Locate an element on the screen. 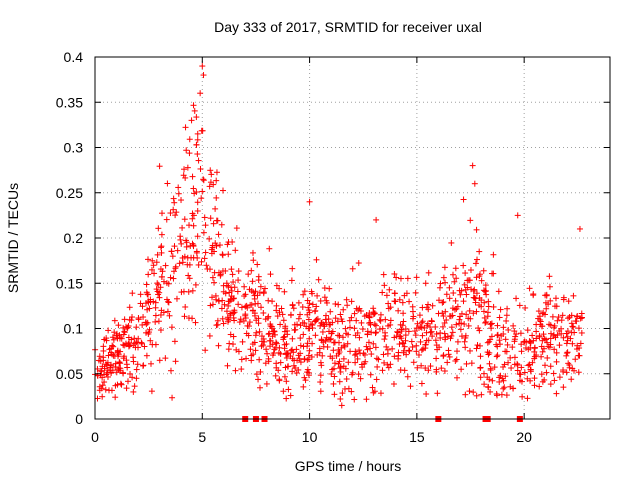 Image resolution: width=640 pixels, height=480 pixels. peak-point is located at coordinates (376, 219).